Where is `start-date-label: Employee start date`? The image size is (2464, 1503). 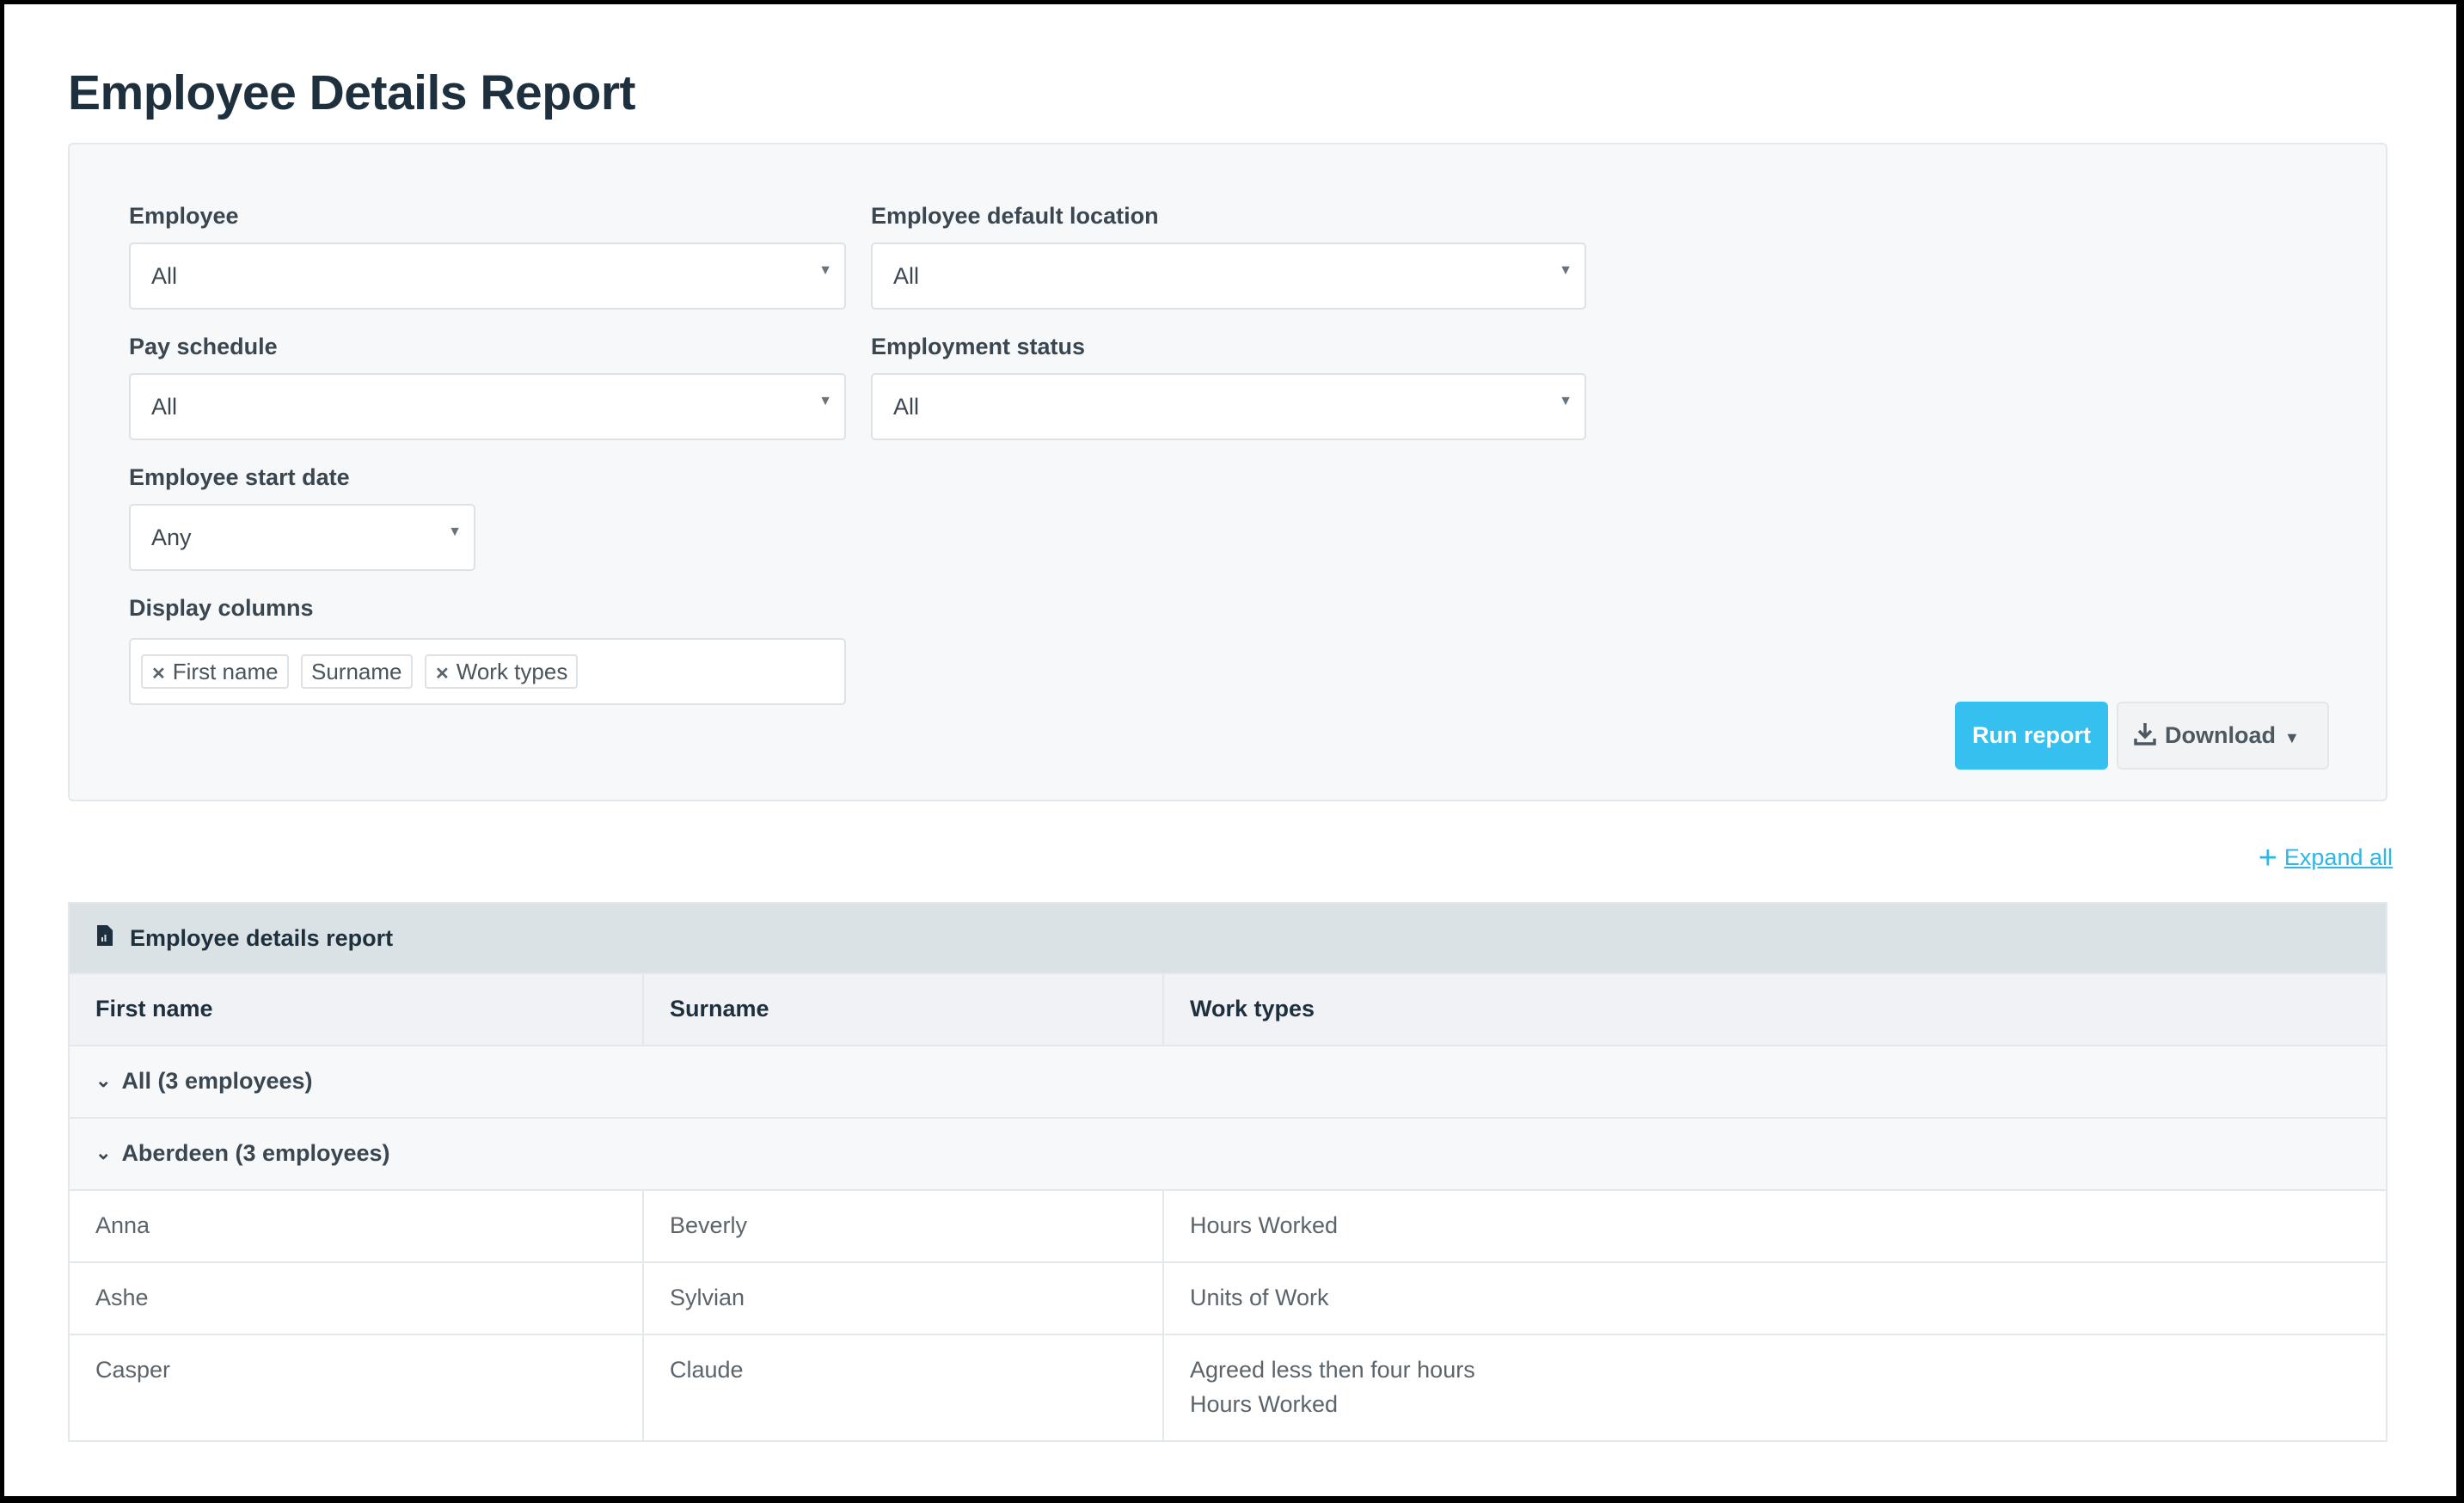
start-date-label: Employee start date is located at coordinates (239, 477).